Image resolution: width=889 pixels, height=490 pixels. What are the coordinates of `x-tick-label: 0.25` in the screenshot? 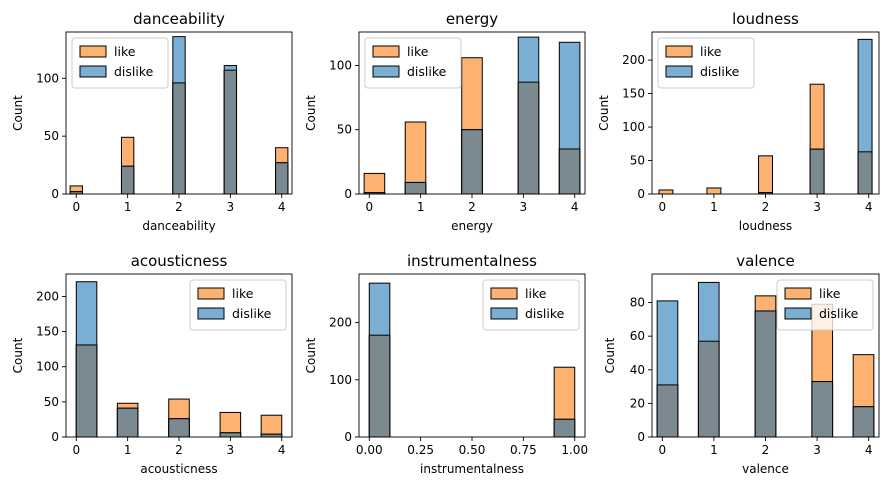 It's located at (420, 450).